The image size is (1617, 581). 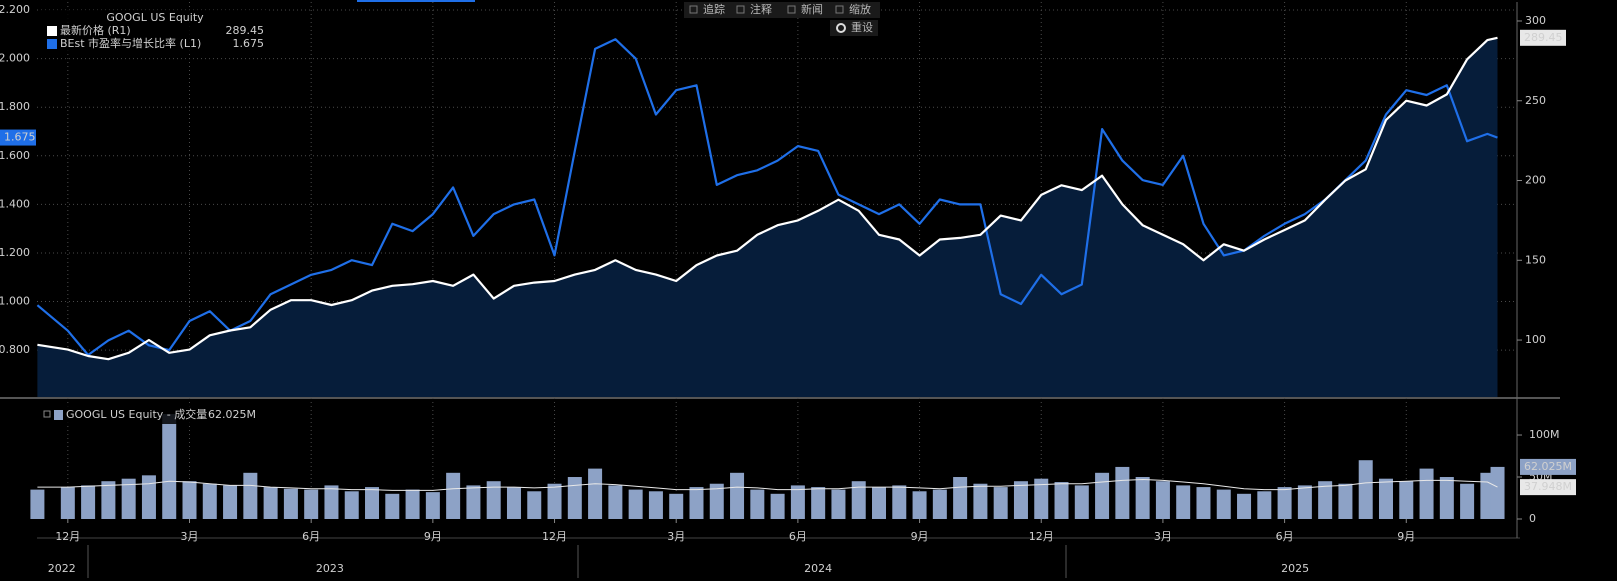 What do you see at coordinates (52, 31) in the screenshot?
I see `legend-swatch` at bounding box center [52, 31].